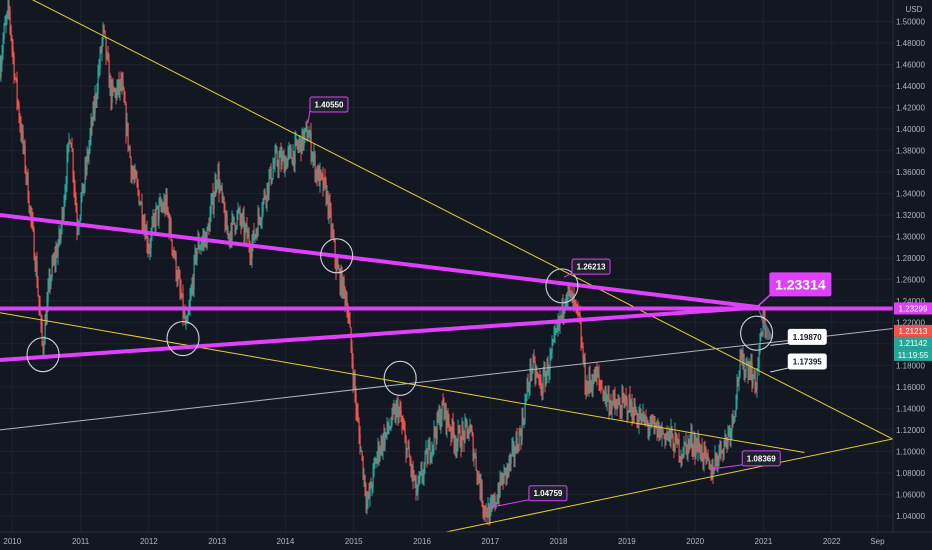  I want to click on y-tick-label: 1.18000, so click(910, 365).